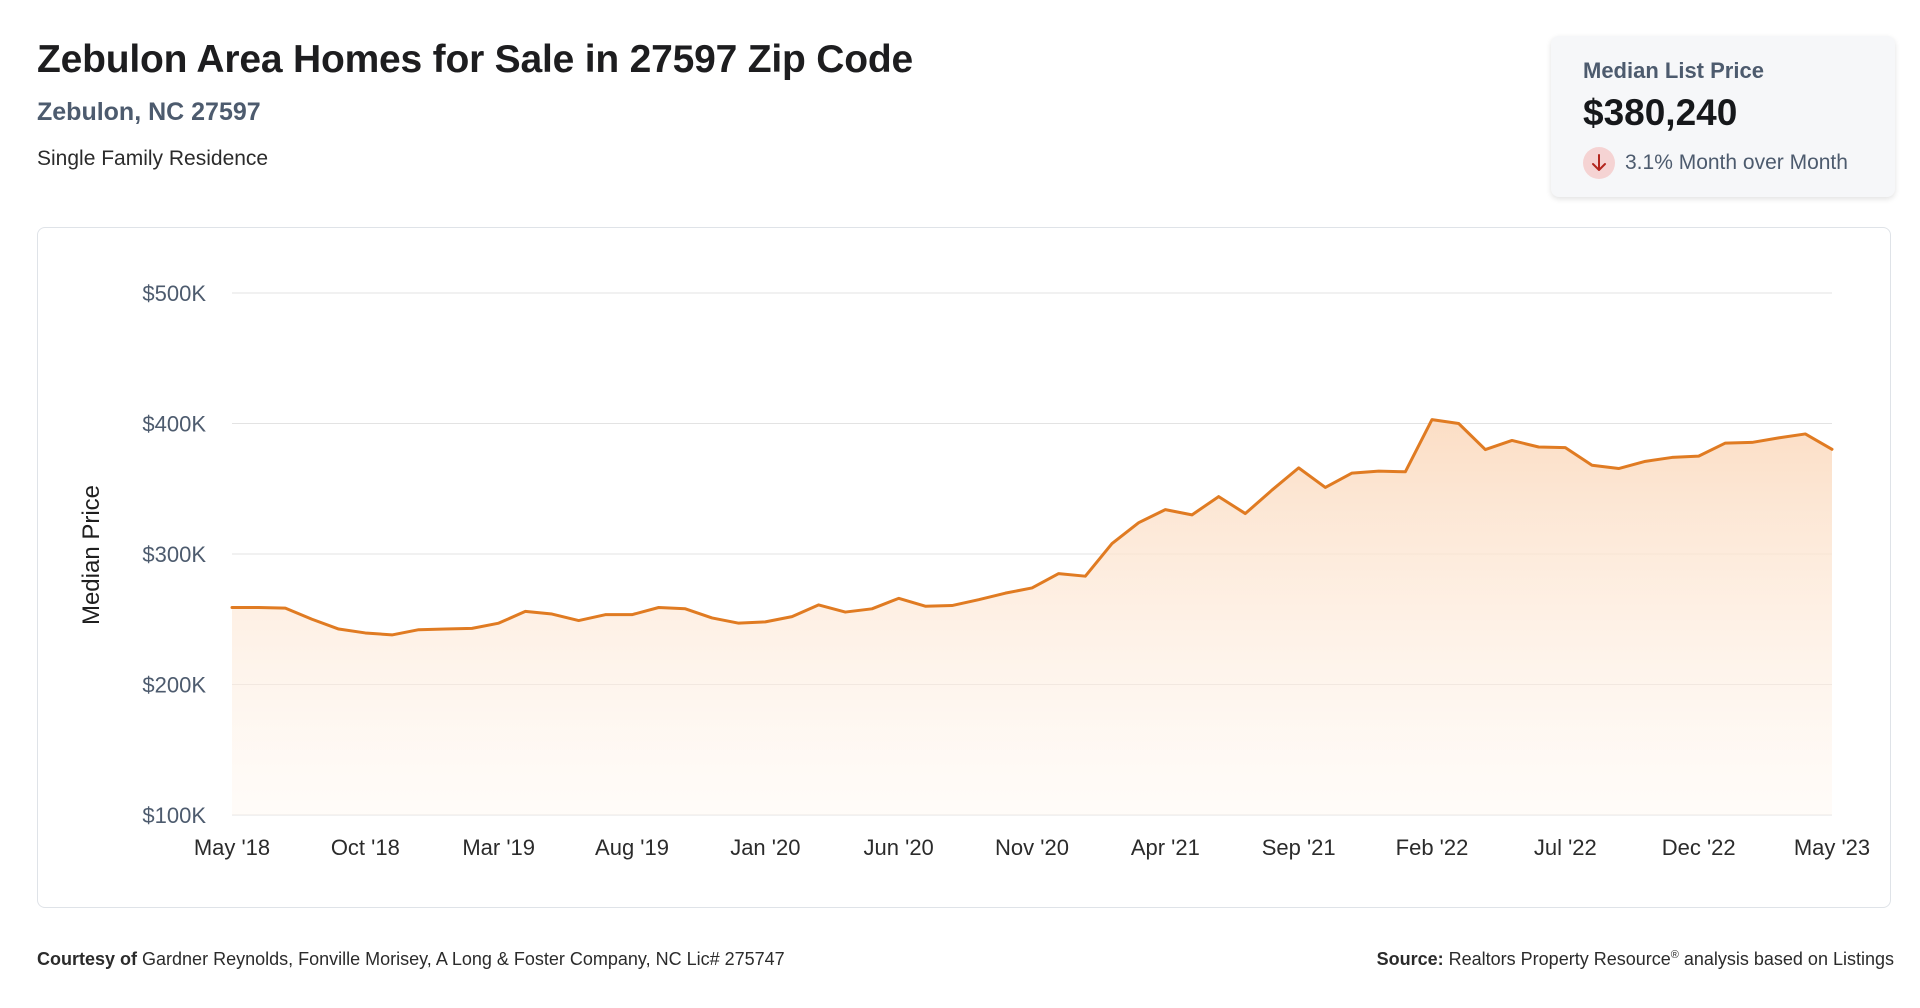 The width and height of the screenshot is (1920, 1008). Describe the element at coordinates (1832, 847) in the screenshot. I see `x-tick-label: May '23` at that location.